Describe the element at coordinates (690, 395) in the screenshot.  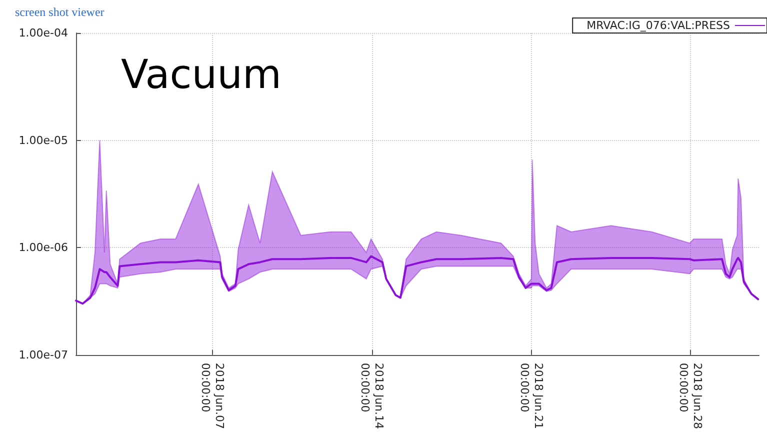
I see `x-tick-label: 2018 Jun.28 00:00:00` at that location.